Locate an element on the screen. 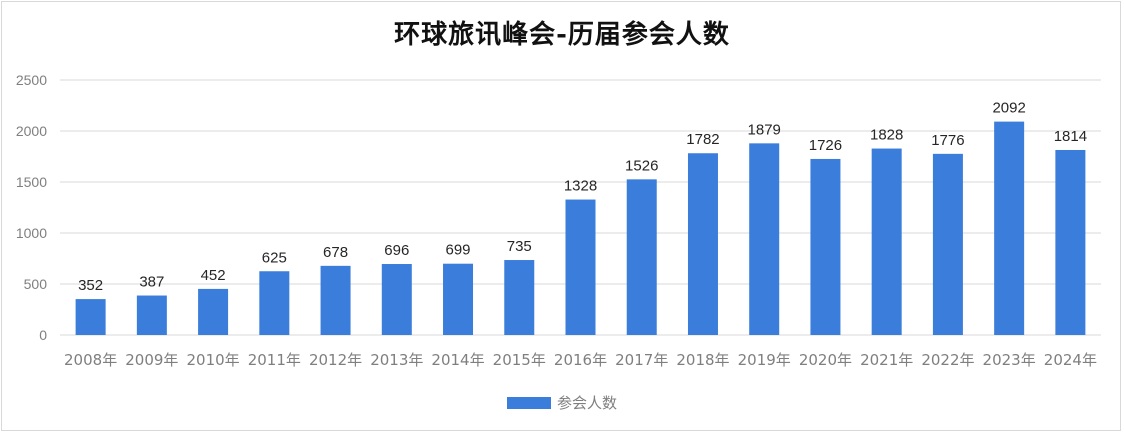  data-label: 387 is located at coordinates (151, 282).